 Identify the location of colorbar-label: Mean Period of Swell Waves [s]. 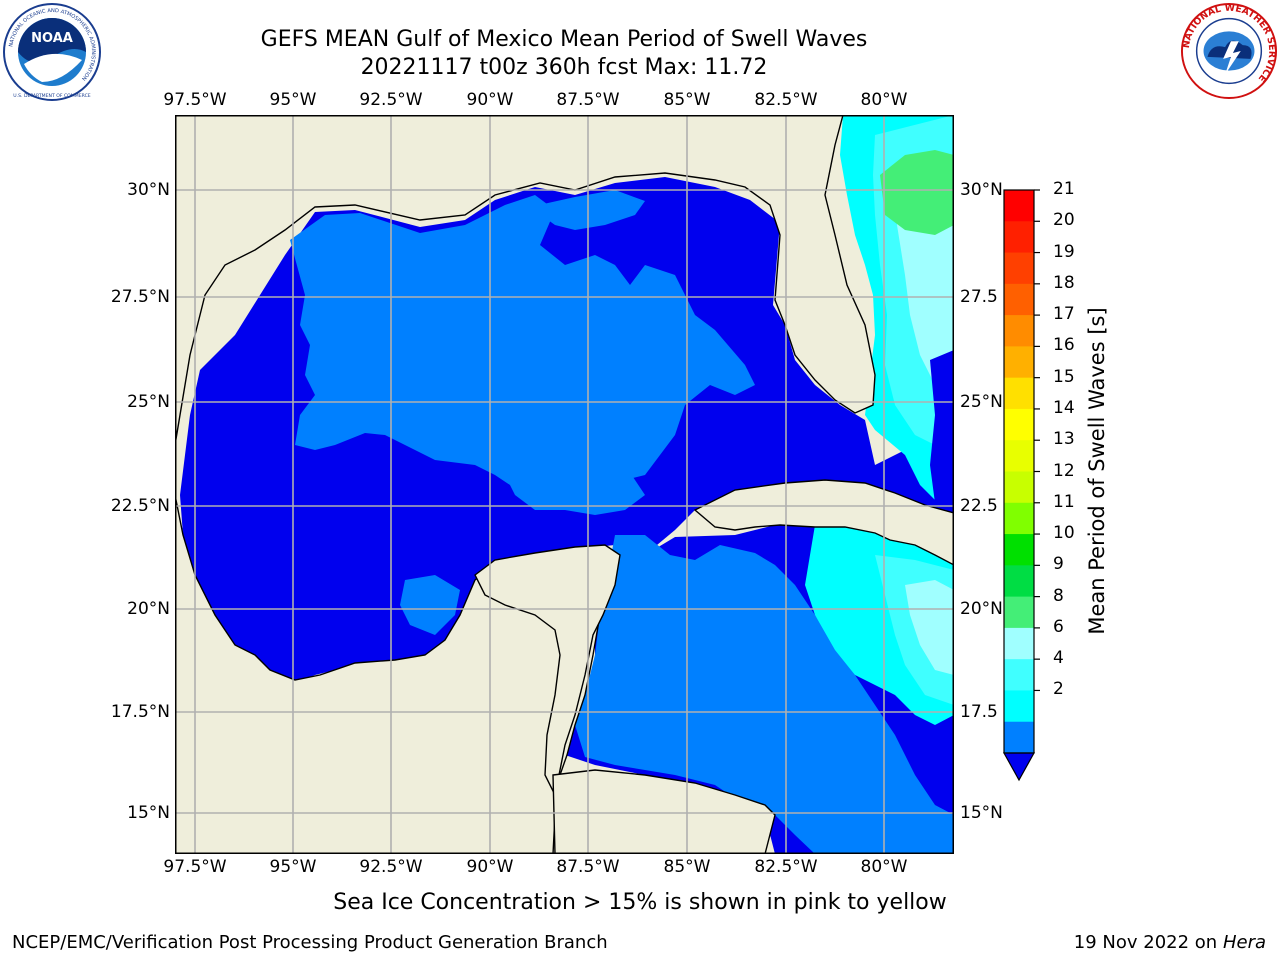
(1097, 471).